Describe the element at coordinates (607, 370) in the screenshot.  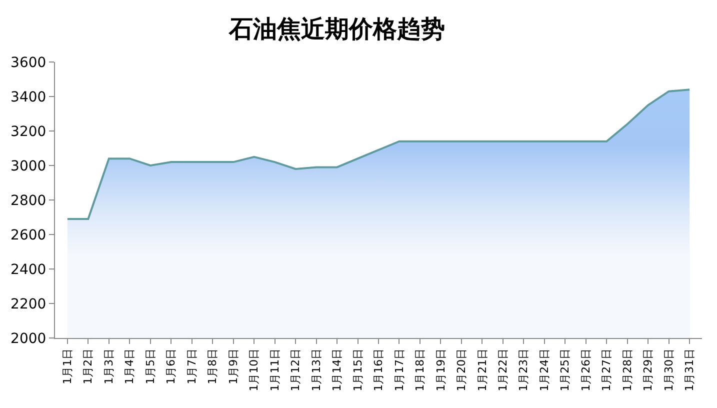
I see `x-tick-label: 1月27日` at that location.